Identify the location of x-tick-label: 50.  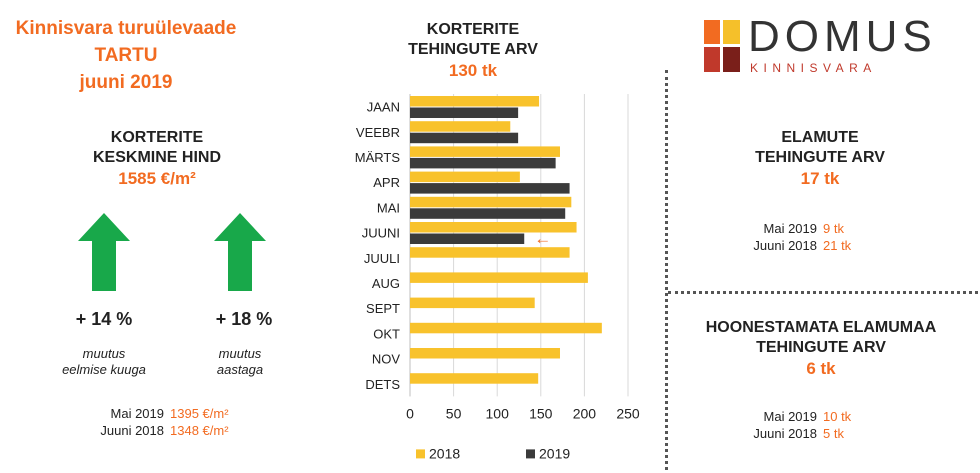
(454, 413).